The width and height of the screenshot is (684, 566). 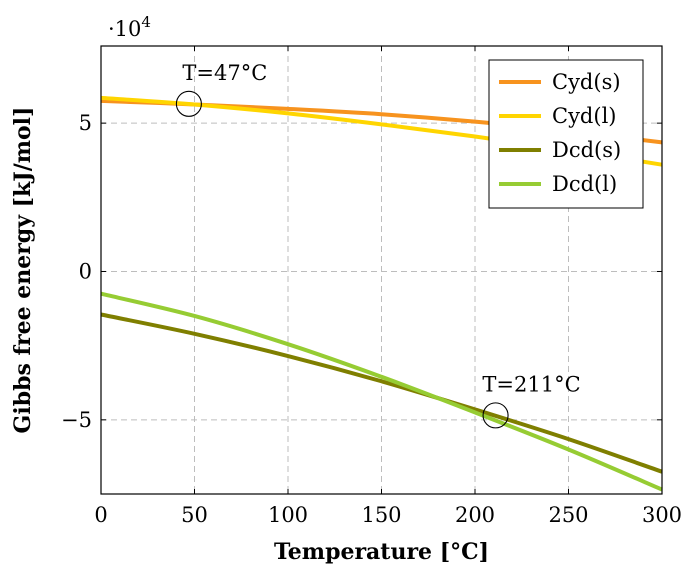 What do you see at coordinates (23, 270) in the screenshot?
I see `y-axis-label: Gibbs free energy [kJ/mol]` at bounding box center [23, 270].